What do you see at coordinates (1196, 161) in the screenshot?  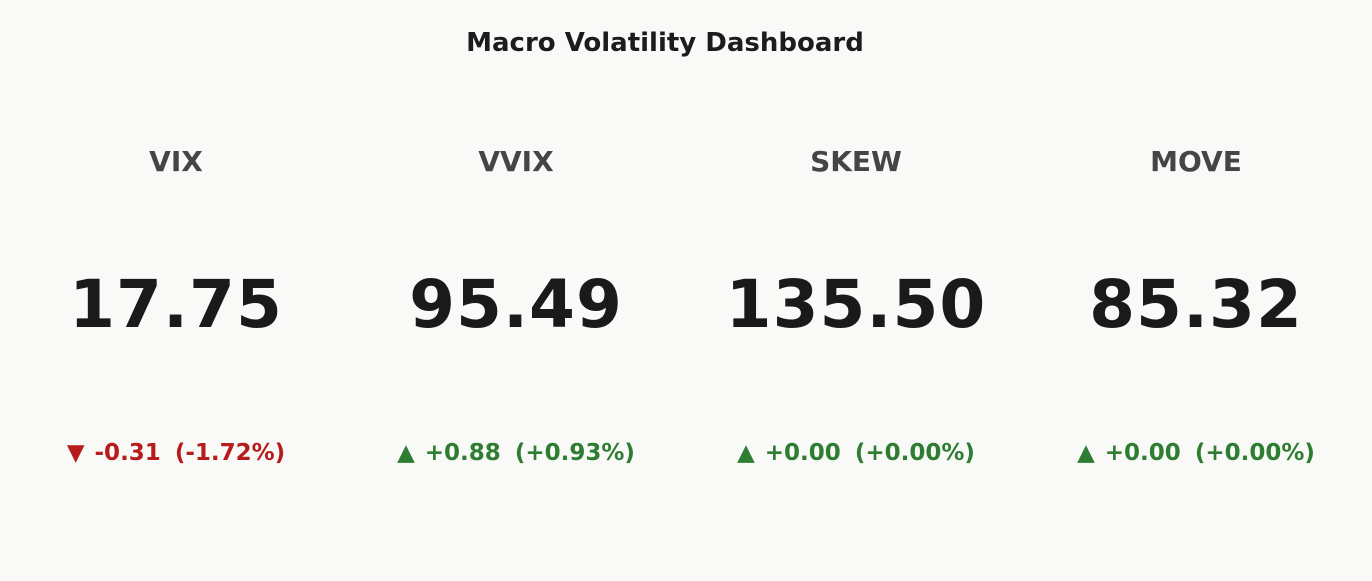 I see `metric-label: MOVE` at bounding box center [1196, 161].